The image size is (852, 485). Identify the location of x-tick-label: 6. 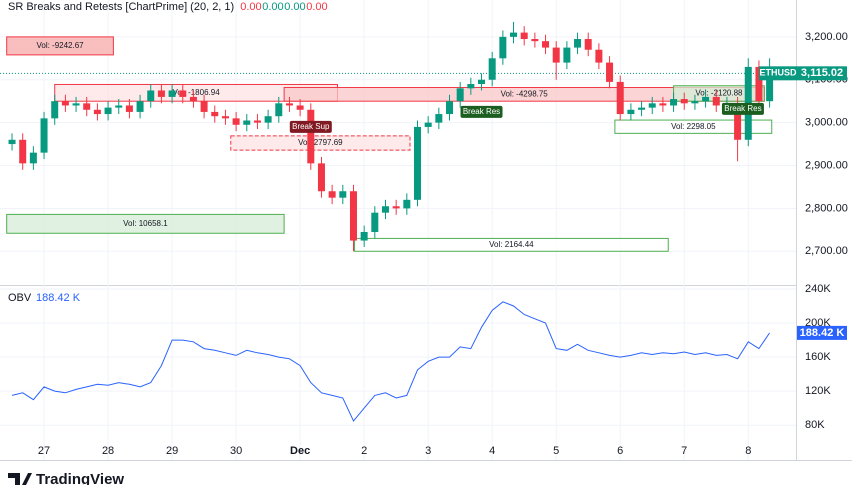
(620, 451).